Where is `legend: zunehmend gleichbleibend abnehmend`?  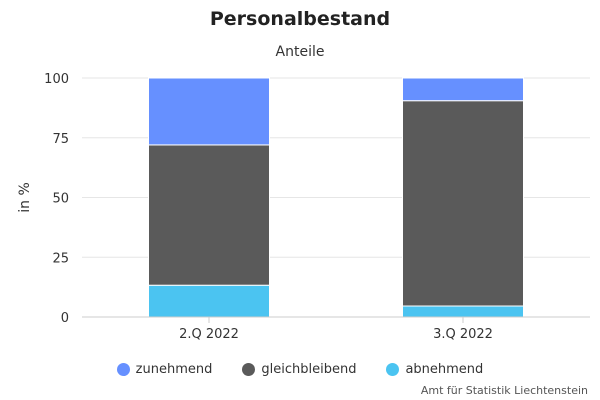
legend: zunehmend gleichbleibend abnehmend is located at coordinates (300, 369).